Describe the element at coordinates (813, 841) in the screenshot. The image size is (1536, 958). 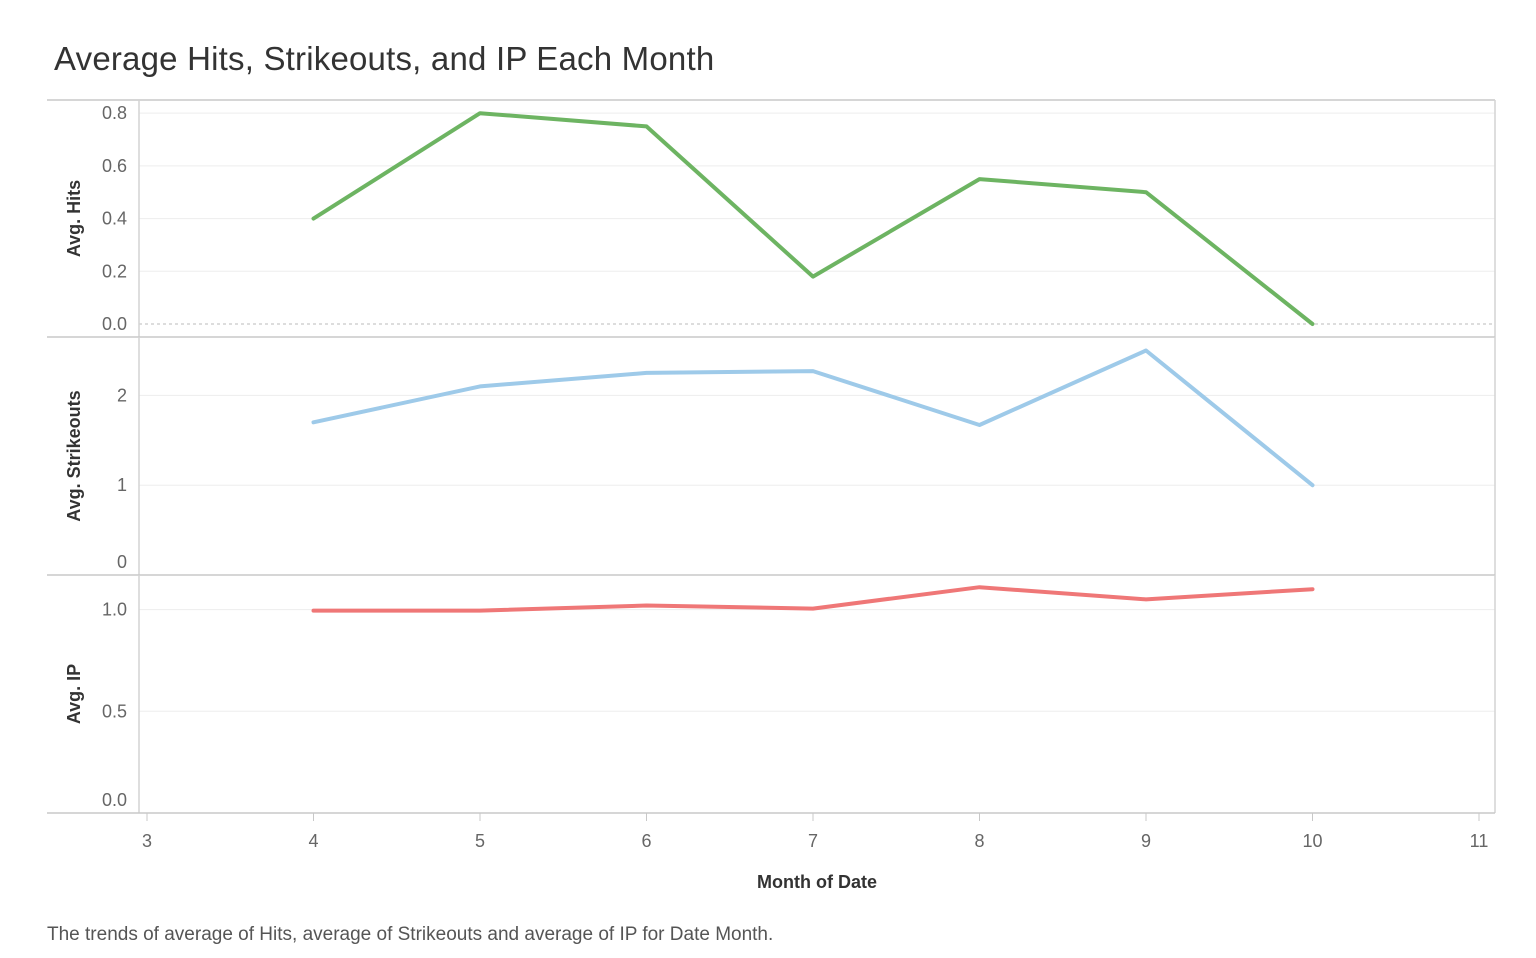
I see `x-tick-label: 7` at that location.